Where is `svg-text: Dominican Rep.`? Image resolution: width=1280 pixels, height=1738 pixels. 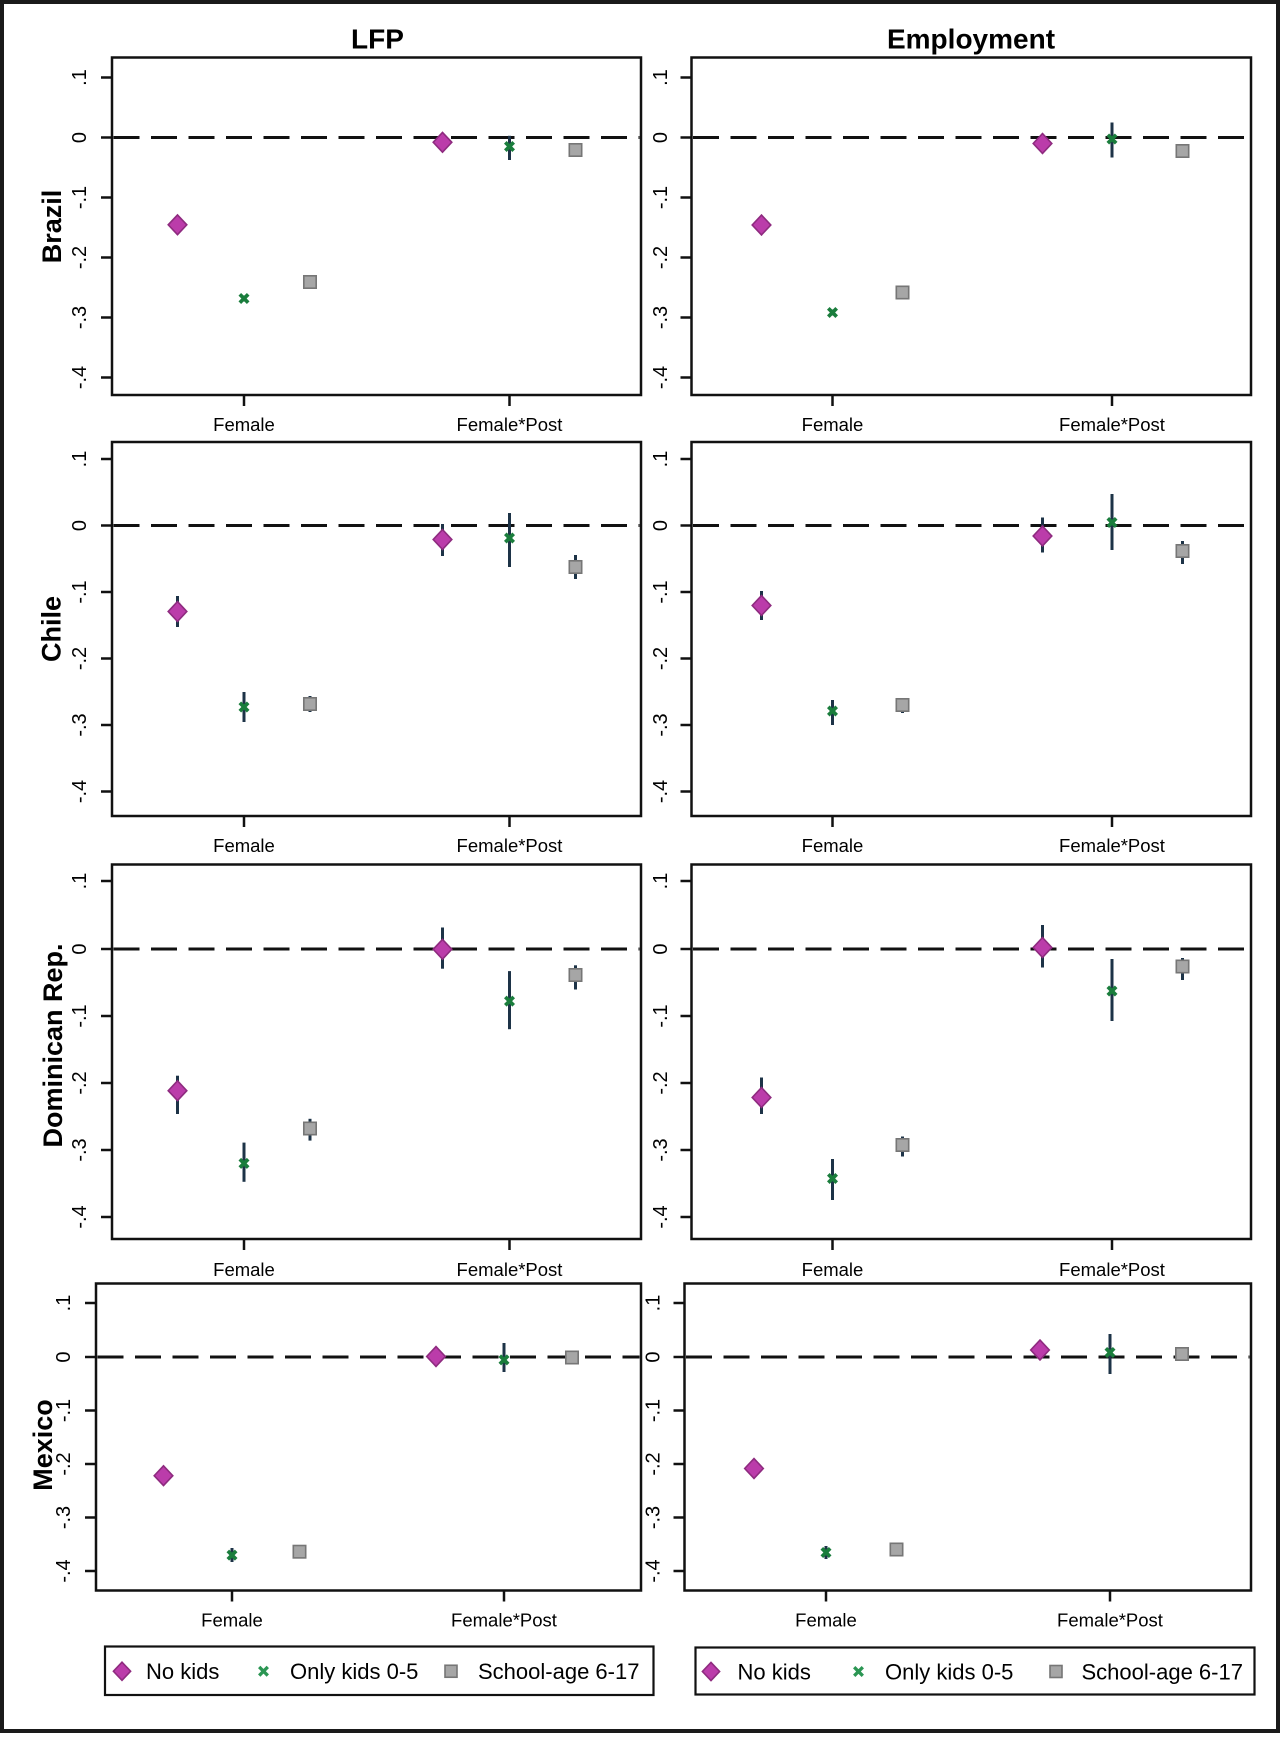 svg-text: Dominican Rep. is located at coordinates (53, 1045).